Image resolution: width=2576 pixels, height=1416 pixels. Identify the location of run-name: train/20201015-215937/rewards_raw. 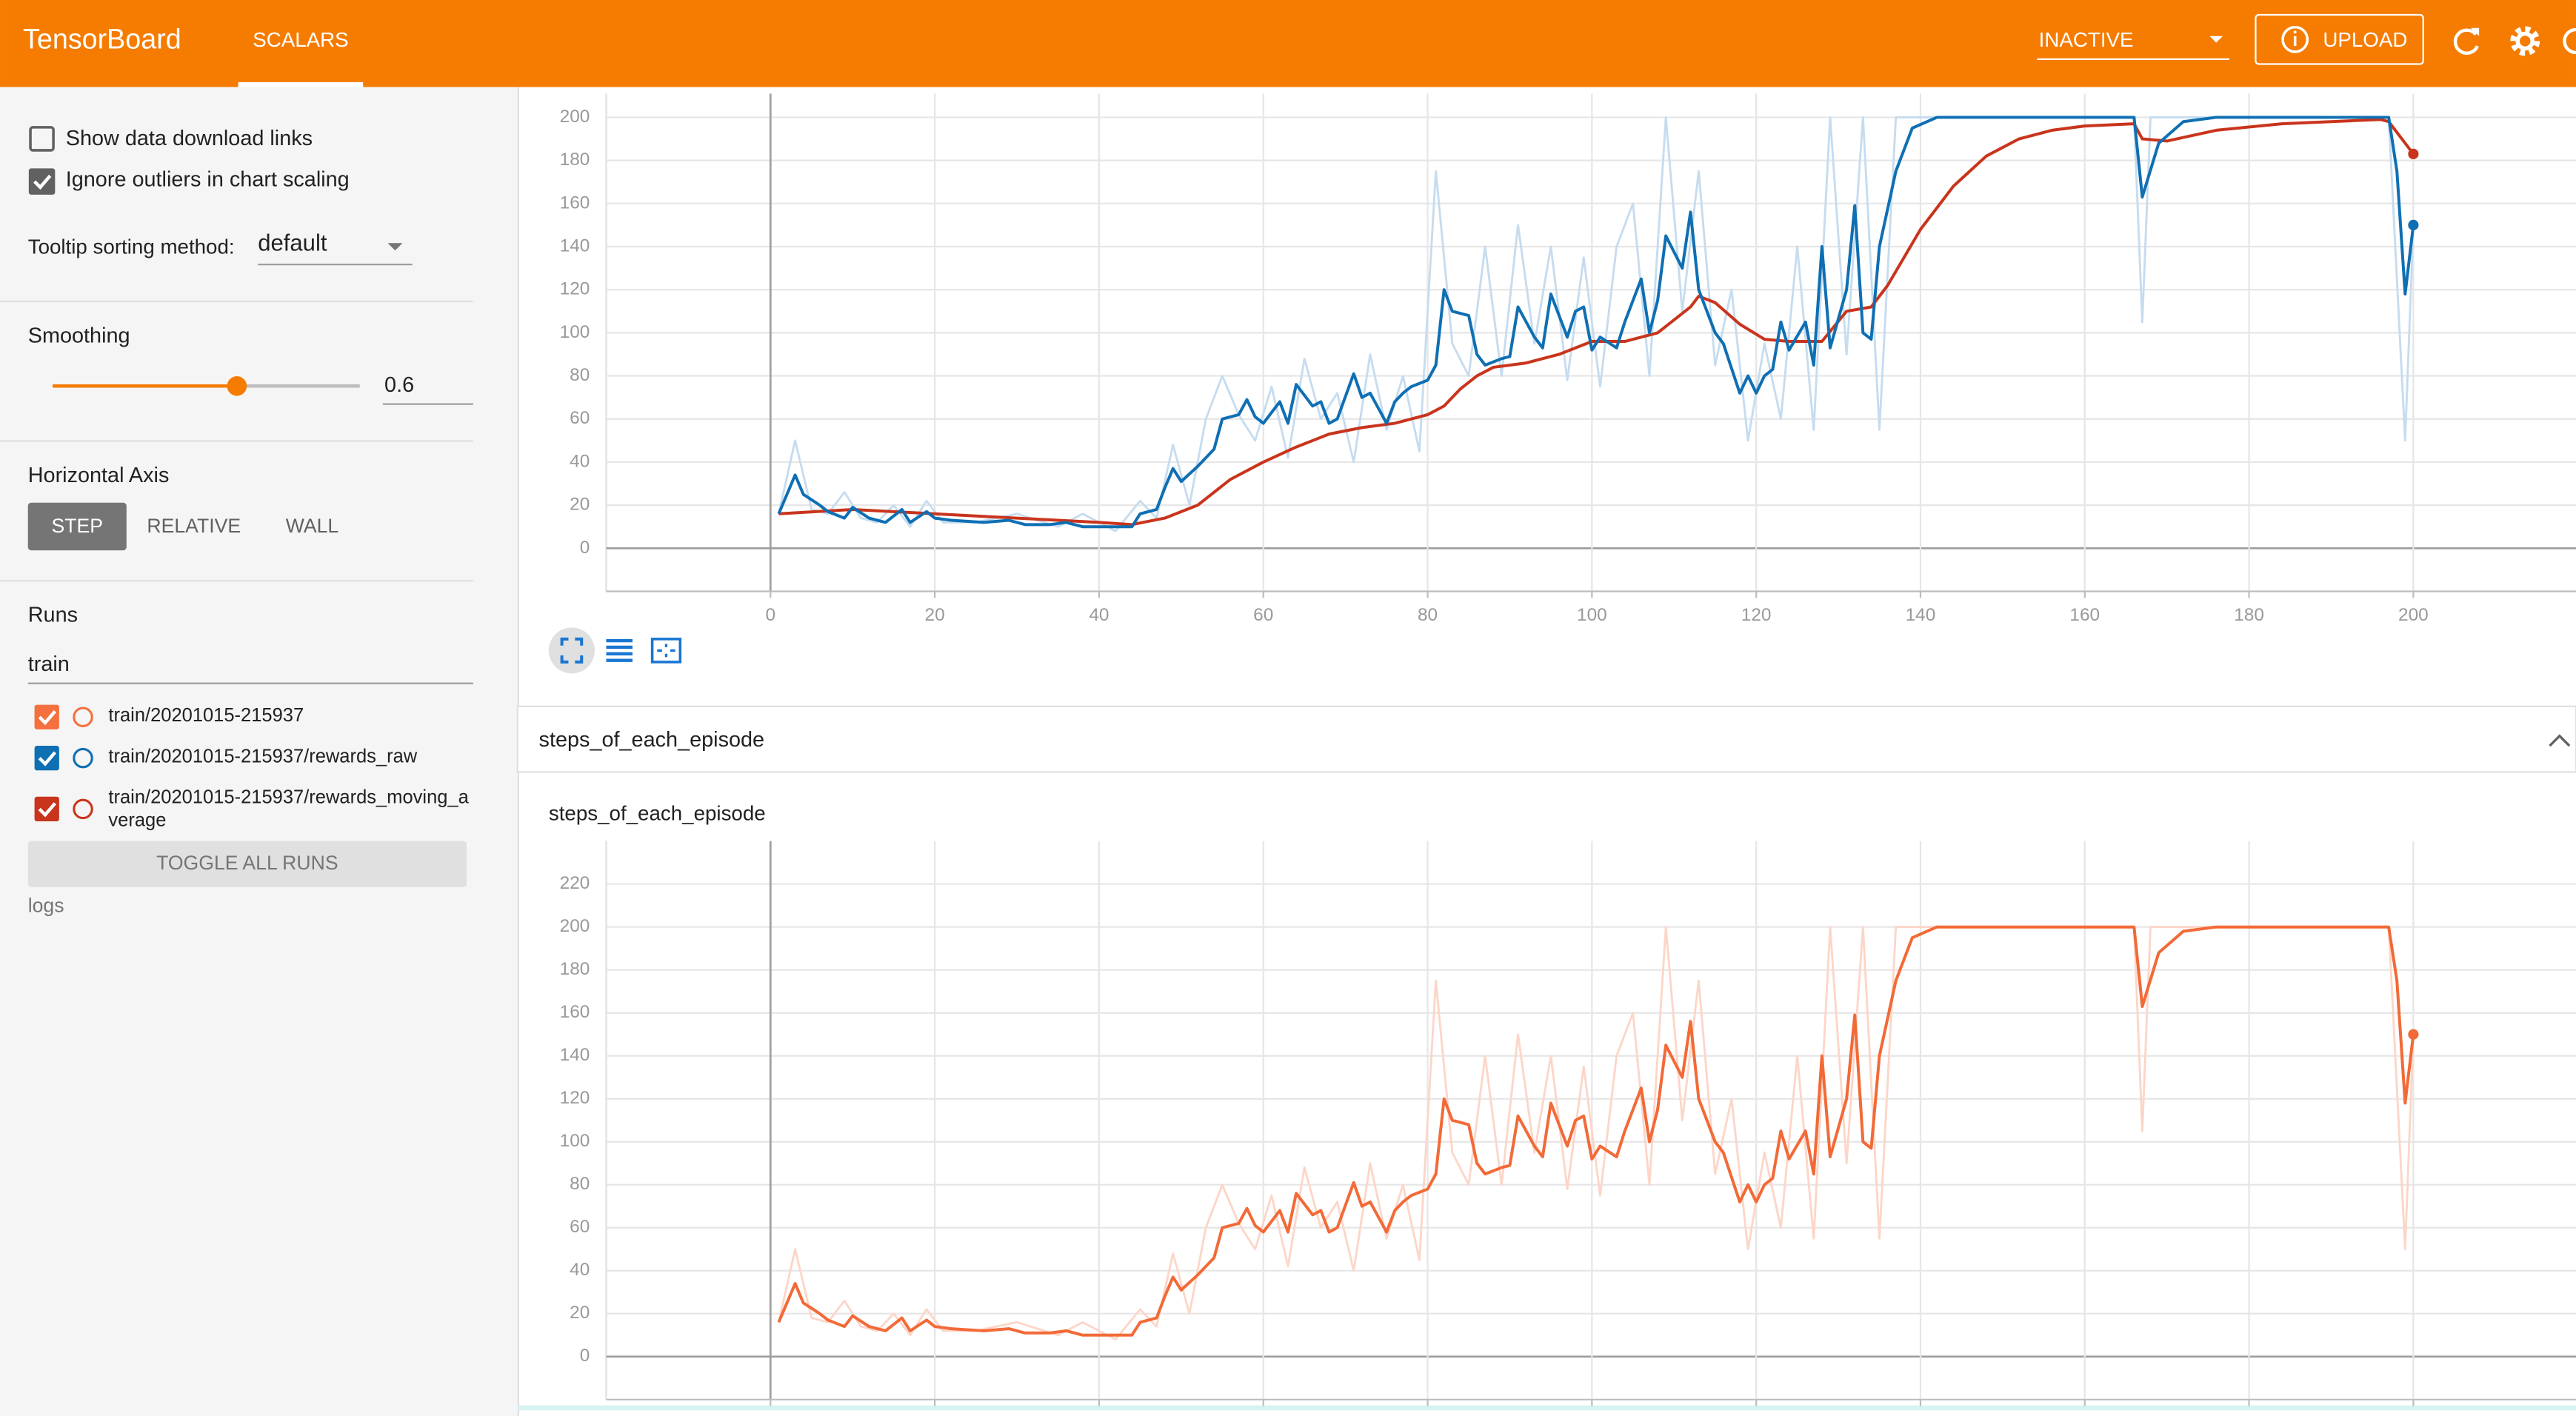
(262, 757).